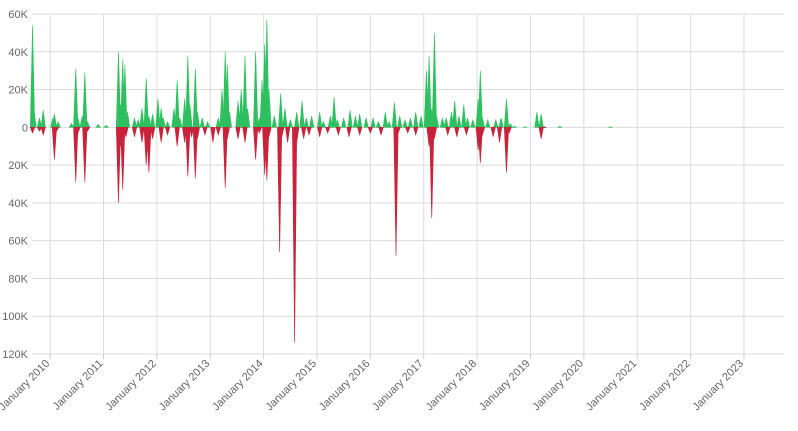 The width and height of the screenshot is (798, 431). What do you see at coordinates (78, 385) in the screenshot?
I see `x-tick-label: January 2011` at bounding box center [78, 385].